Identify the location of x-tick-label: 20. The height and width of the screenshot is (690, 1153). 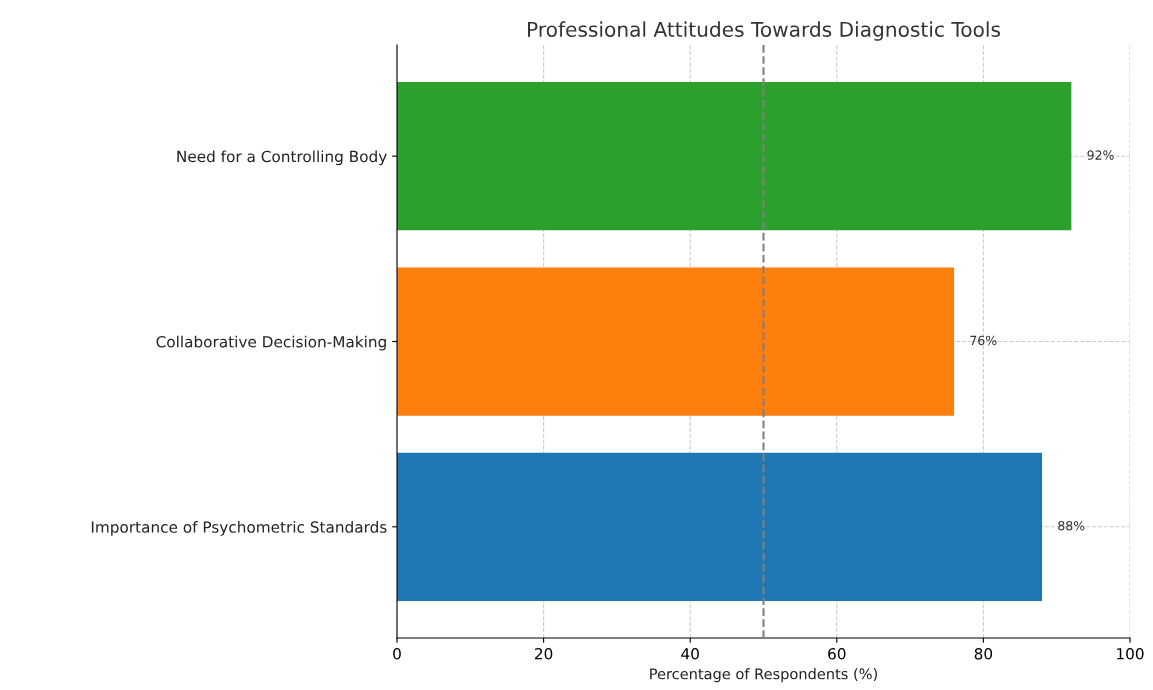
(544, 653).